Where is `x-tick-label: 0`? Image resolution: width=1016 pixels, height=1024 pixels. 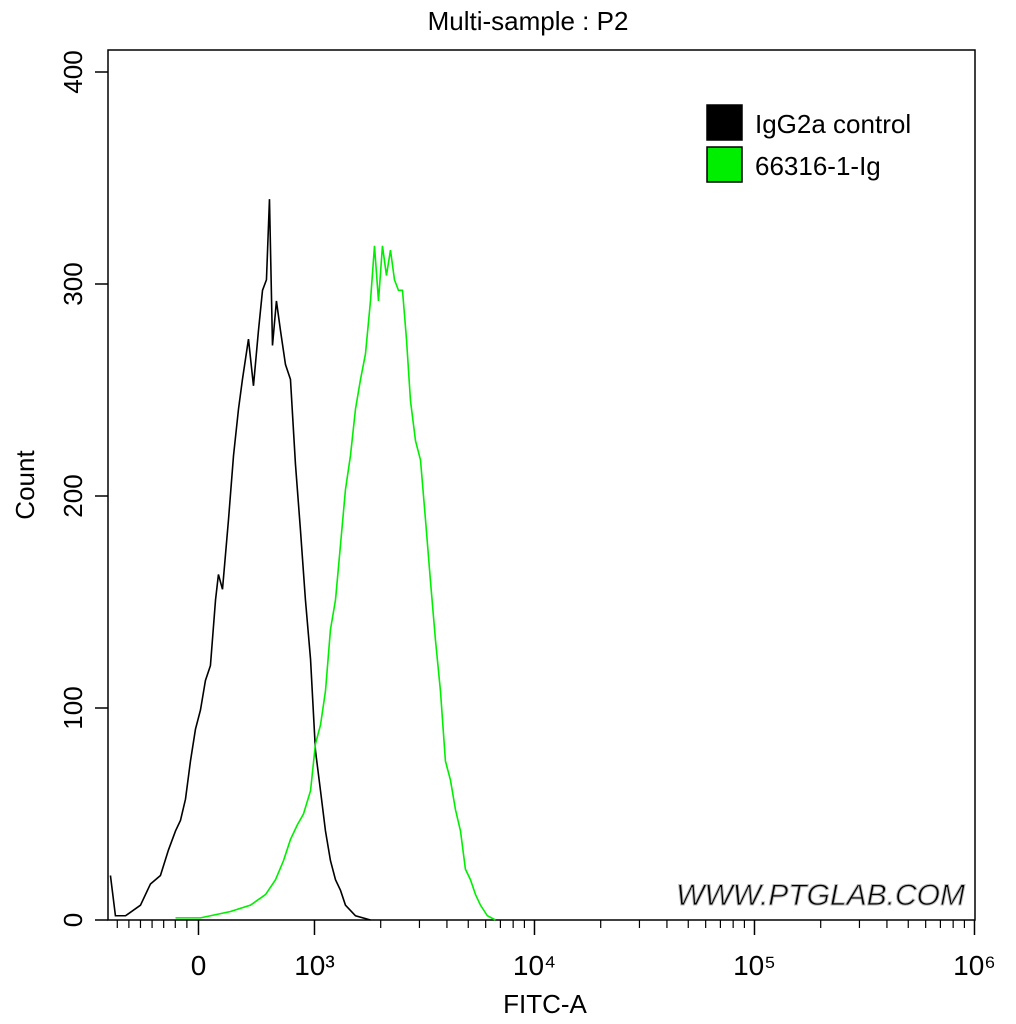 x-tick-label: 0 is located at coordinates (199, 965).